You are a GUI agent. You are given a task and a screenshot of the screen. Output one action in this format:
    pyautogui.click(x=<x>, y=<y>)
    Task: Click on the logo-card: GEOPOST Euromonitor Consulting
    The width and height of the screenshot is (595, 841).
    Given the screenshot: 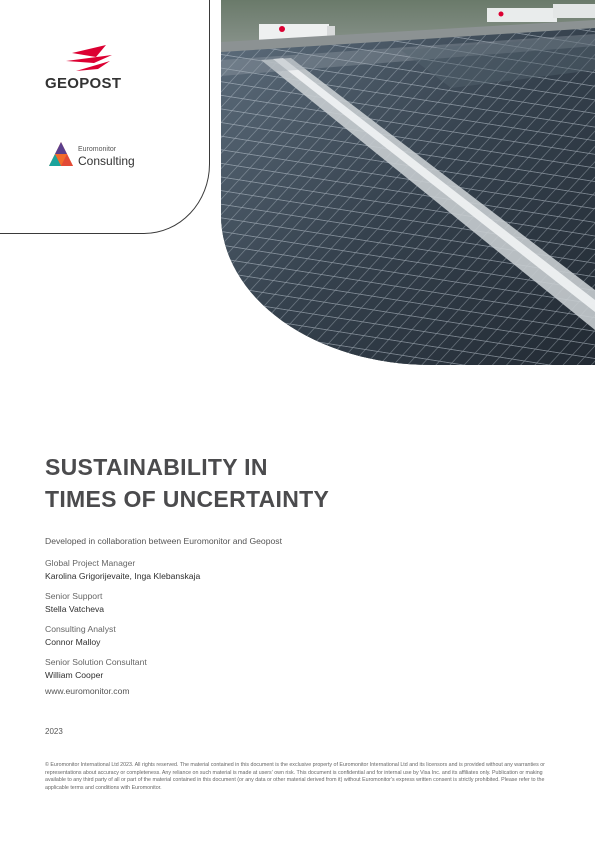 What is the action you would take?
    pyautogui.click(x=105, y=117)
    